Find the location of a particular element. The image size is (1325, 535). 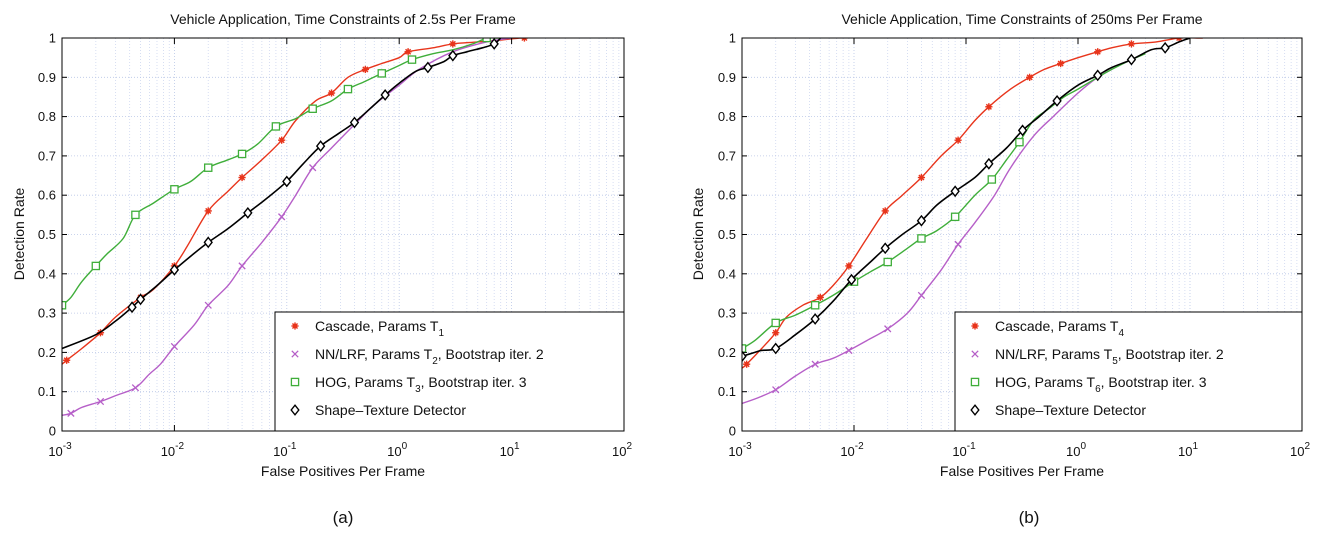

legend-box-a is located at coordinates (449, 371).